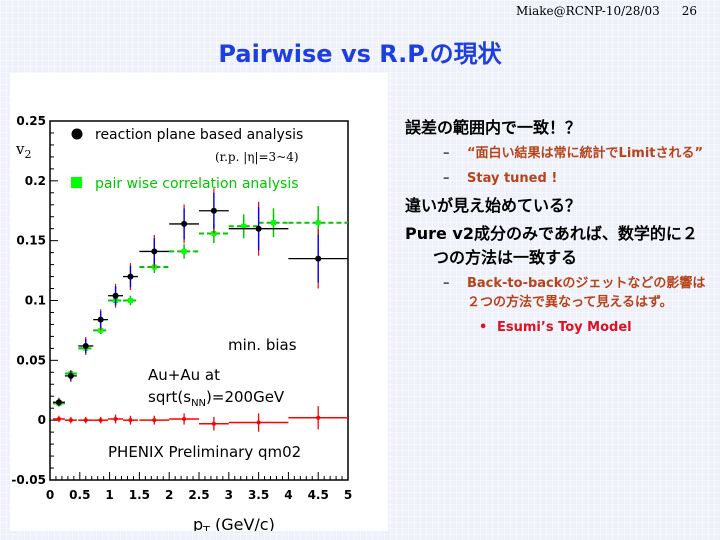 The width and height of the screenshot is (720, 540). Describe the element at coordinates (500, 178) in the screenshot. I see `sub-bullet-stay-tuned: – Stay tuned !` at that location.